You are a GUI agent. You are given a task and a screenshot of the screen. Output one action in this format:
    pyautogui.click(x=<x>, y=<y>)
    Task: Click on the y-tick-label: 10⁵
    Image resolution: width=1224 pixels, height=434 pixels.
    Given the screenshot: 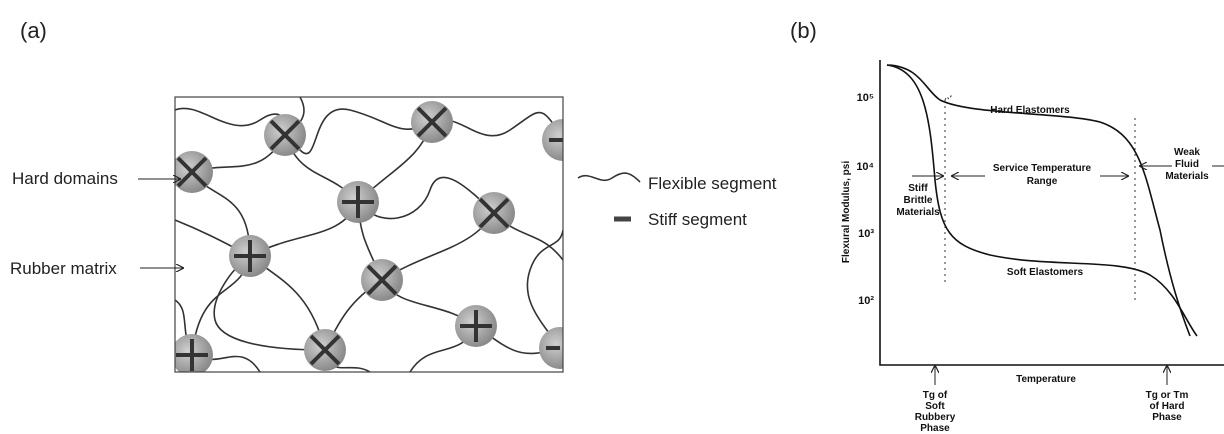 What is the action you would take?
    pyautogui.click(x=865, y=98)
    